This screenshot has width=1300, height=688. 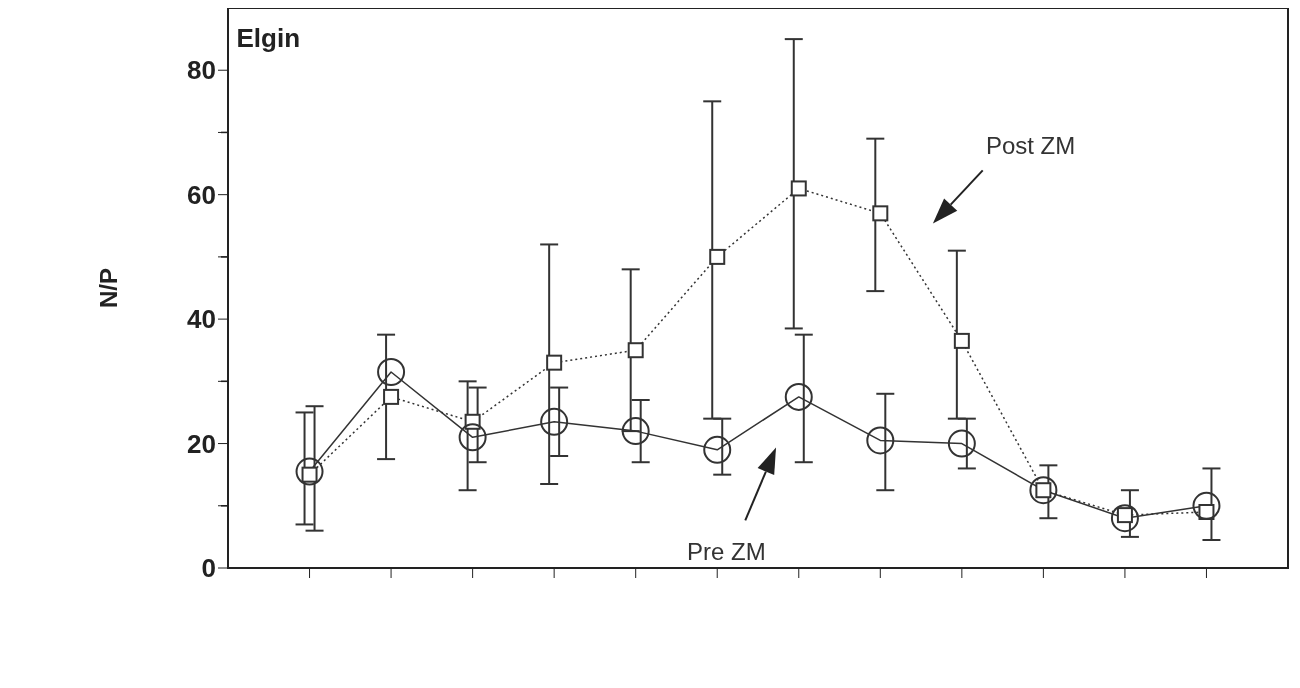 What do you see at coordinates (201, 194) in the screenshot?
I see `y-tick-label: 60` at bounding box center [201, 194].